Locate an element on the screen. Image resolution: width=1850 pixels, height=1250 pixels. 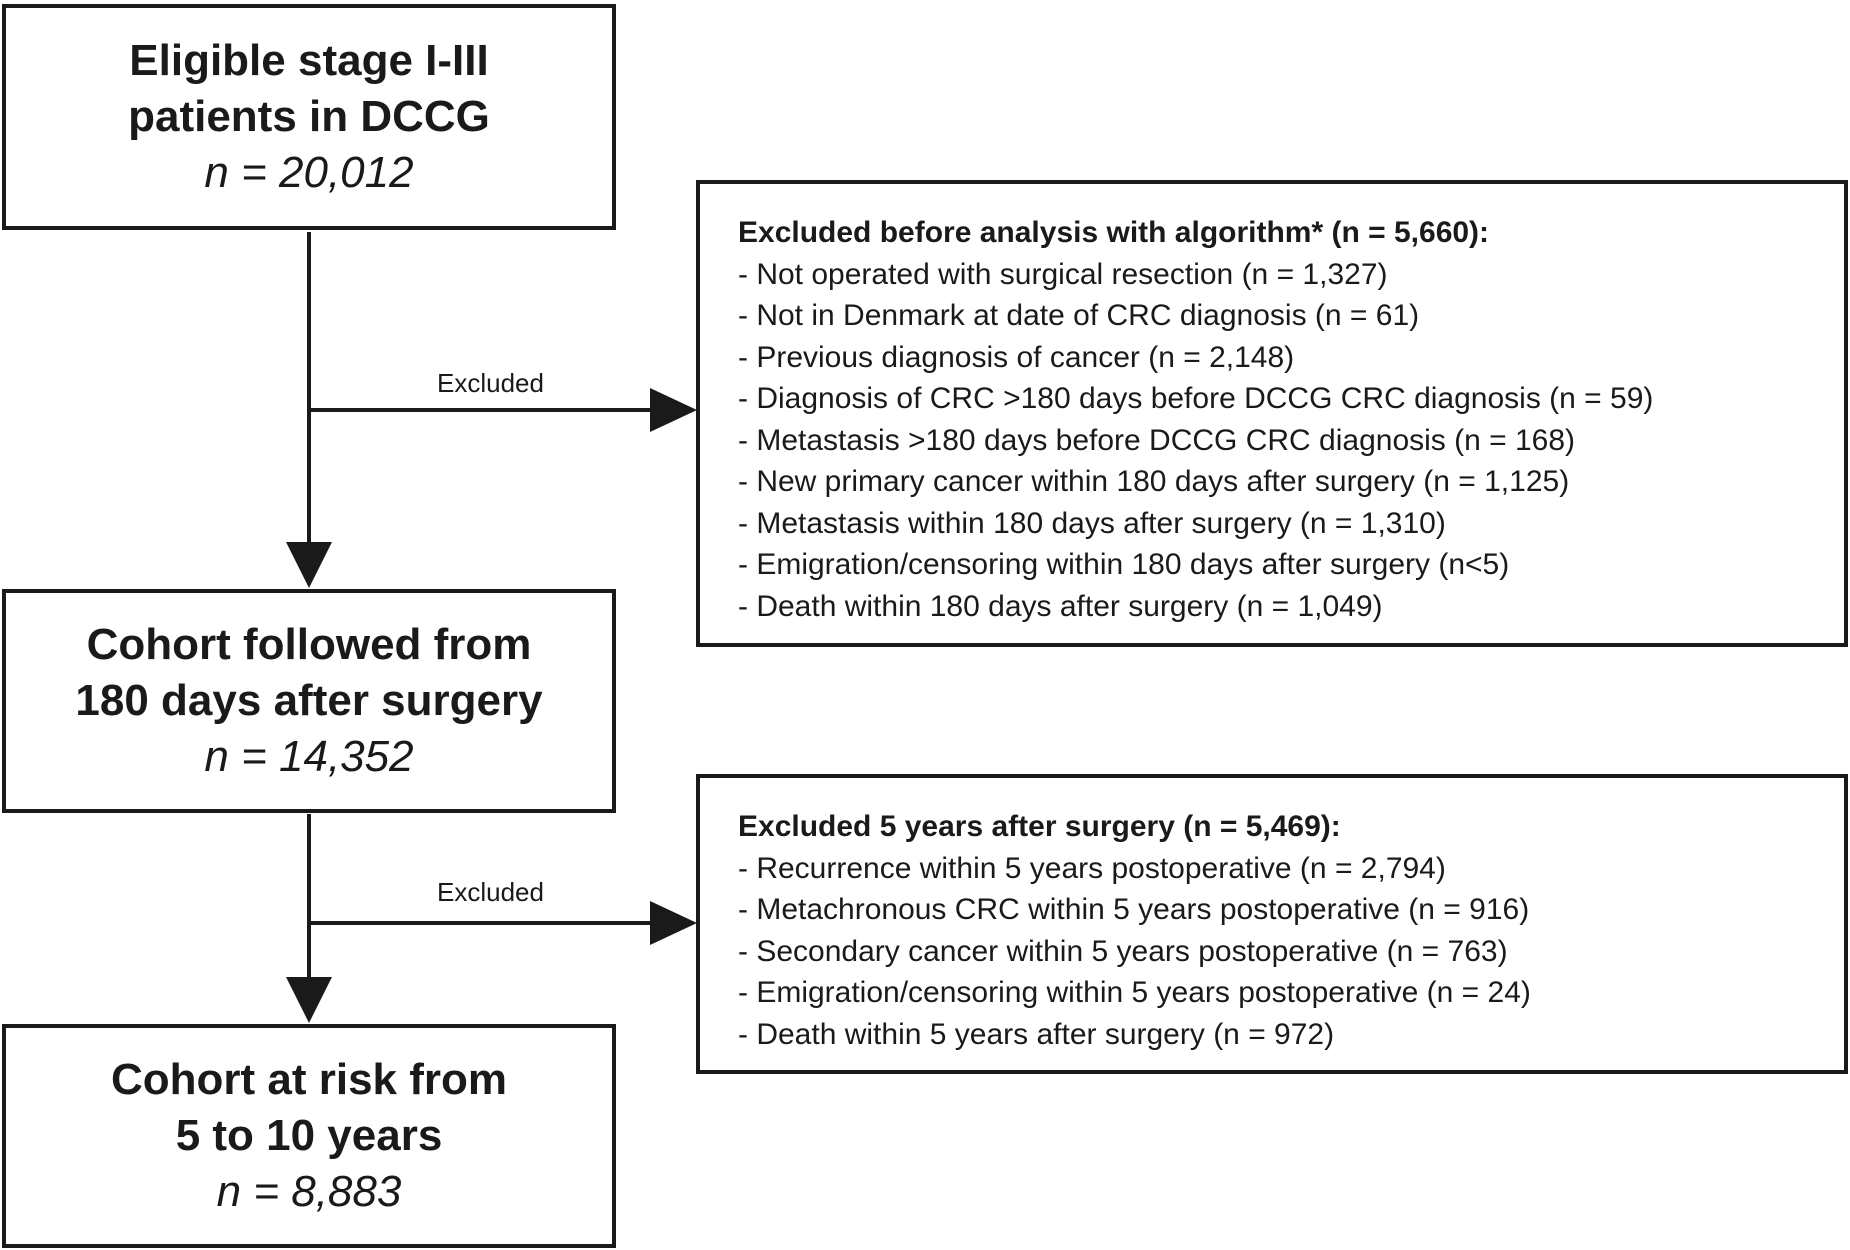
cohort-title-line: 180 days after surgery is located at coordinates (309, 700).